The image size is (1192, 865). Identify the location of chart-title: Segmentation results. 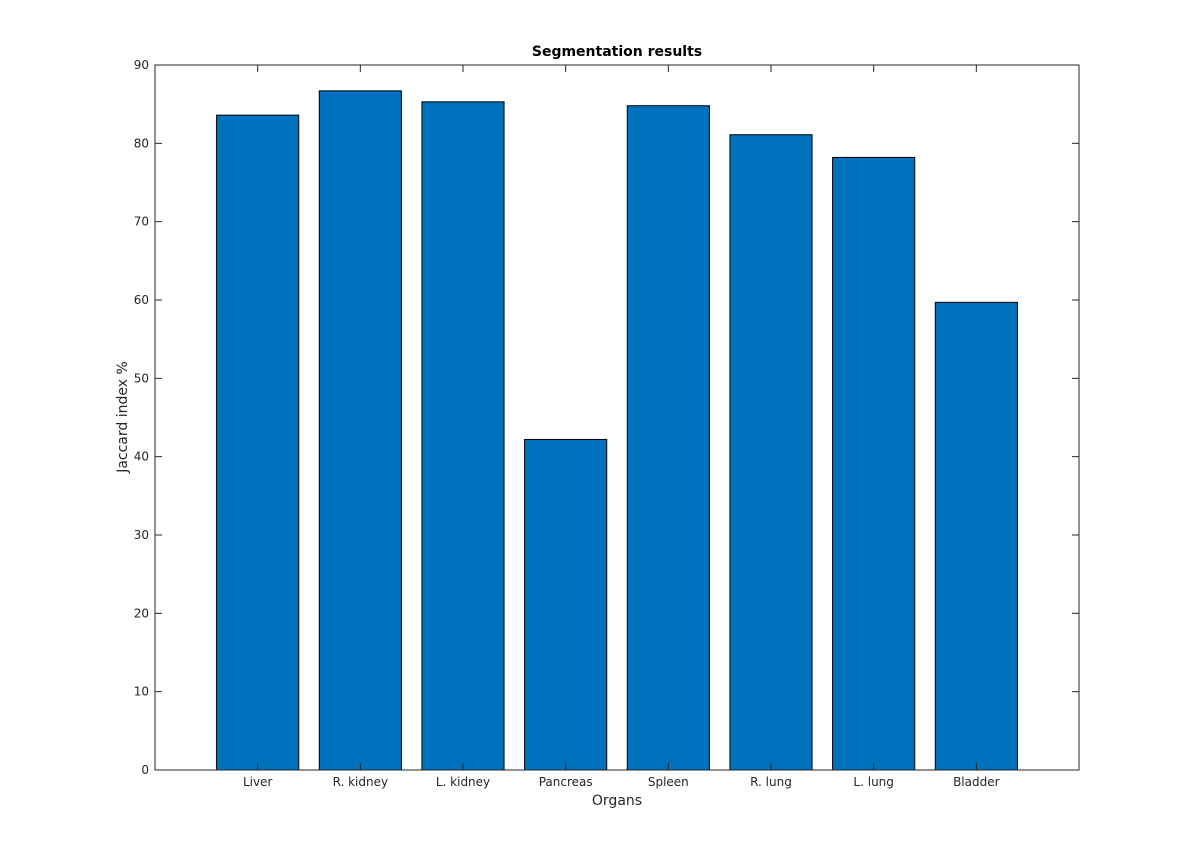
(617, 52).